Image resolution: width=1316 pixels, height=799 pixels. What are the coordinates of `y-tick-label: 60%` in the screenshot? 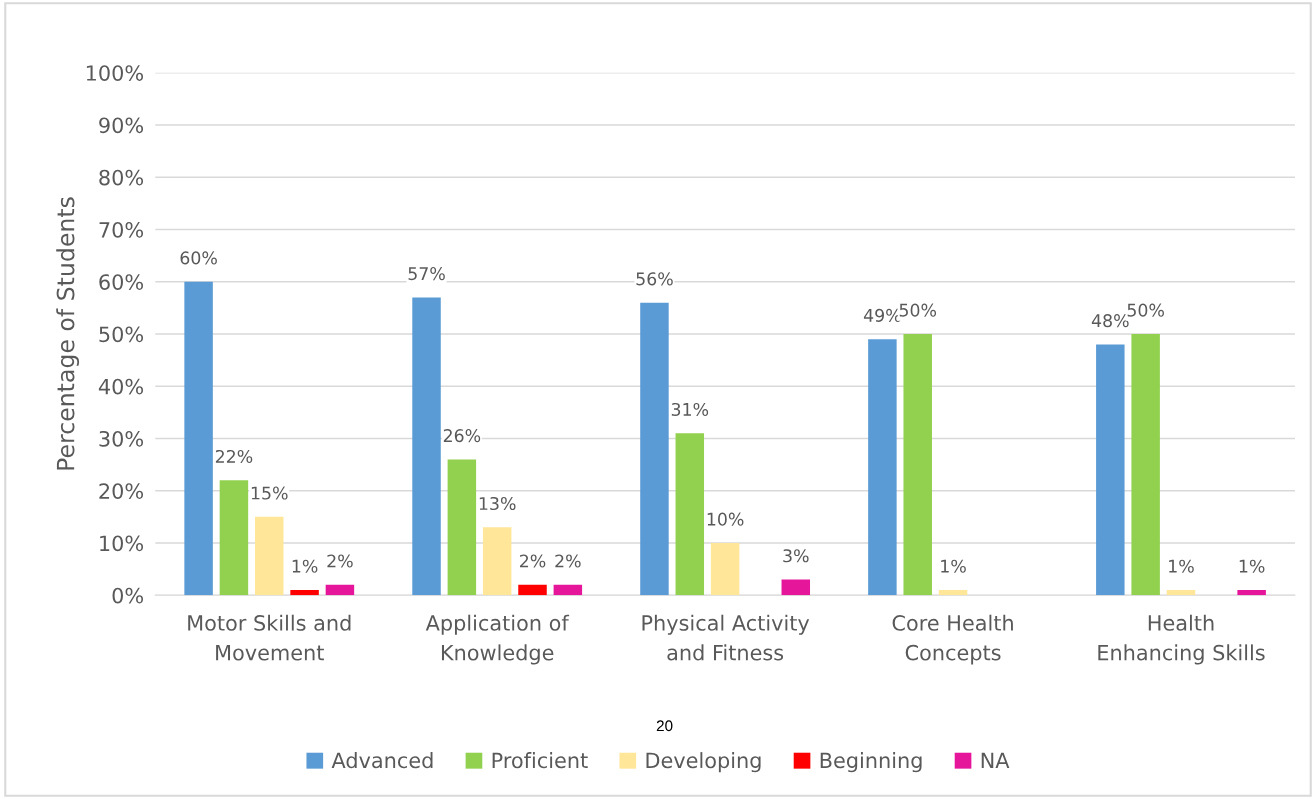 It's located at (121, 282).